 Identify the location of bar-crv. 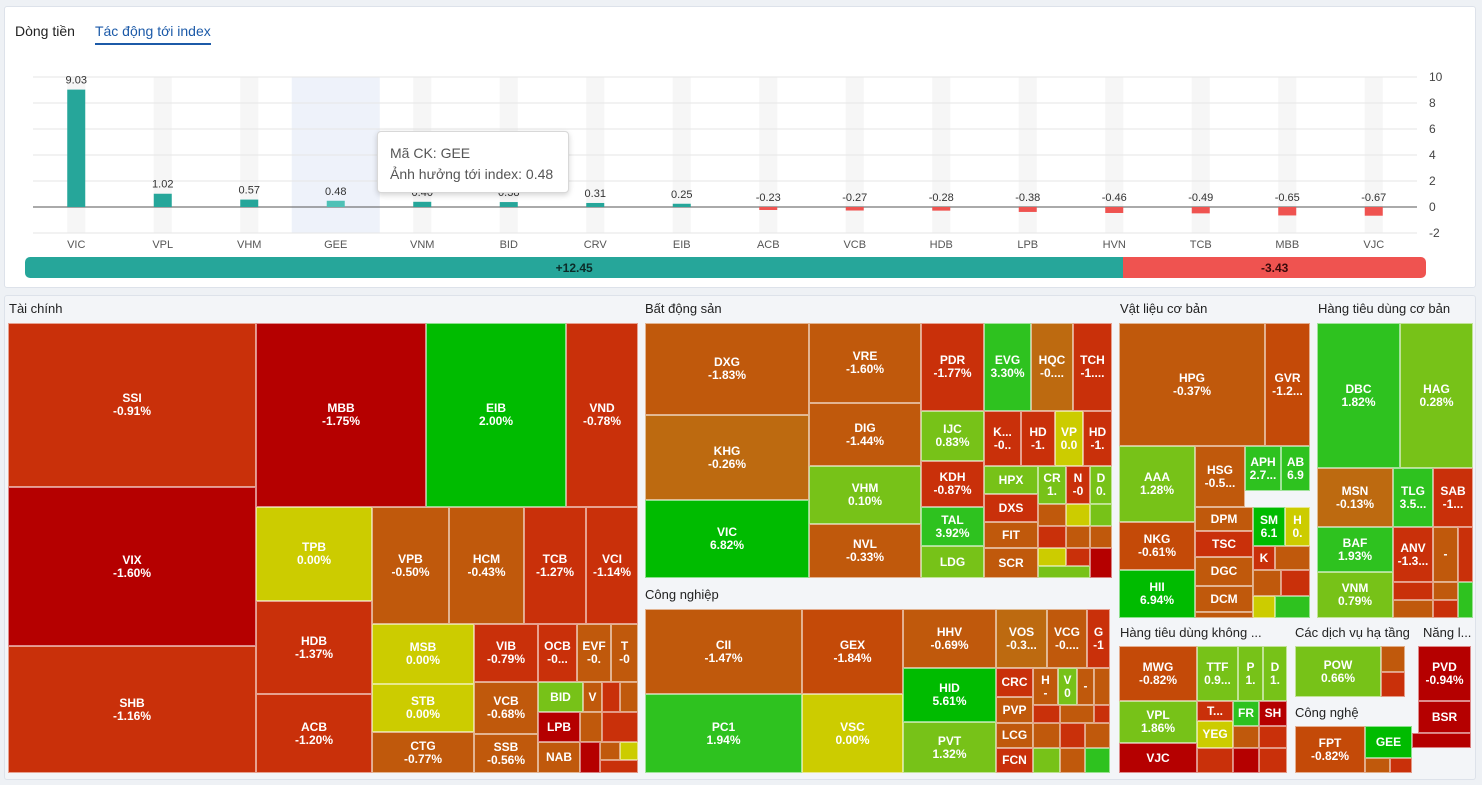
(595, 204).